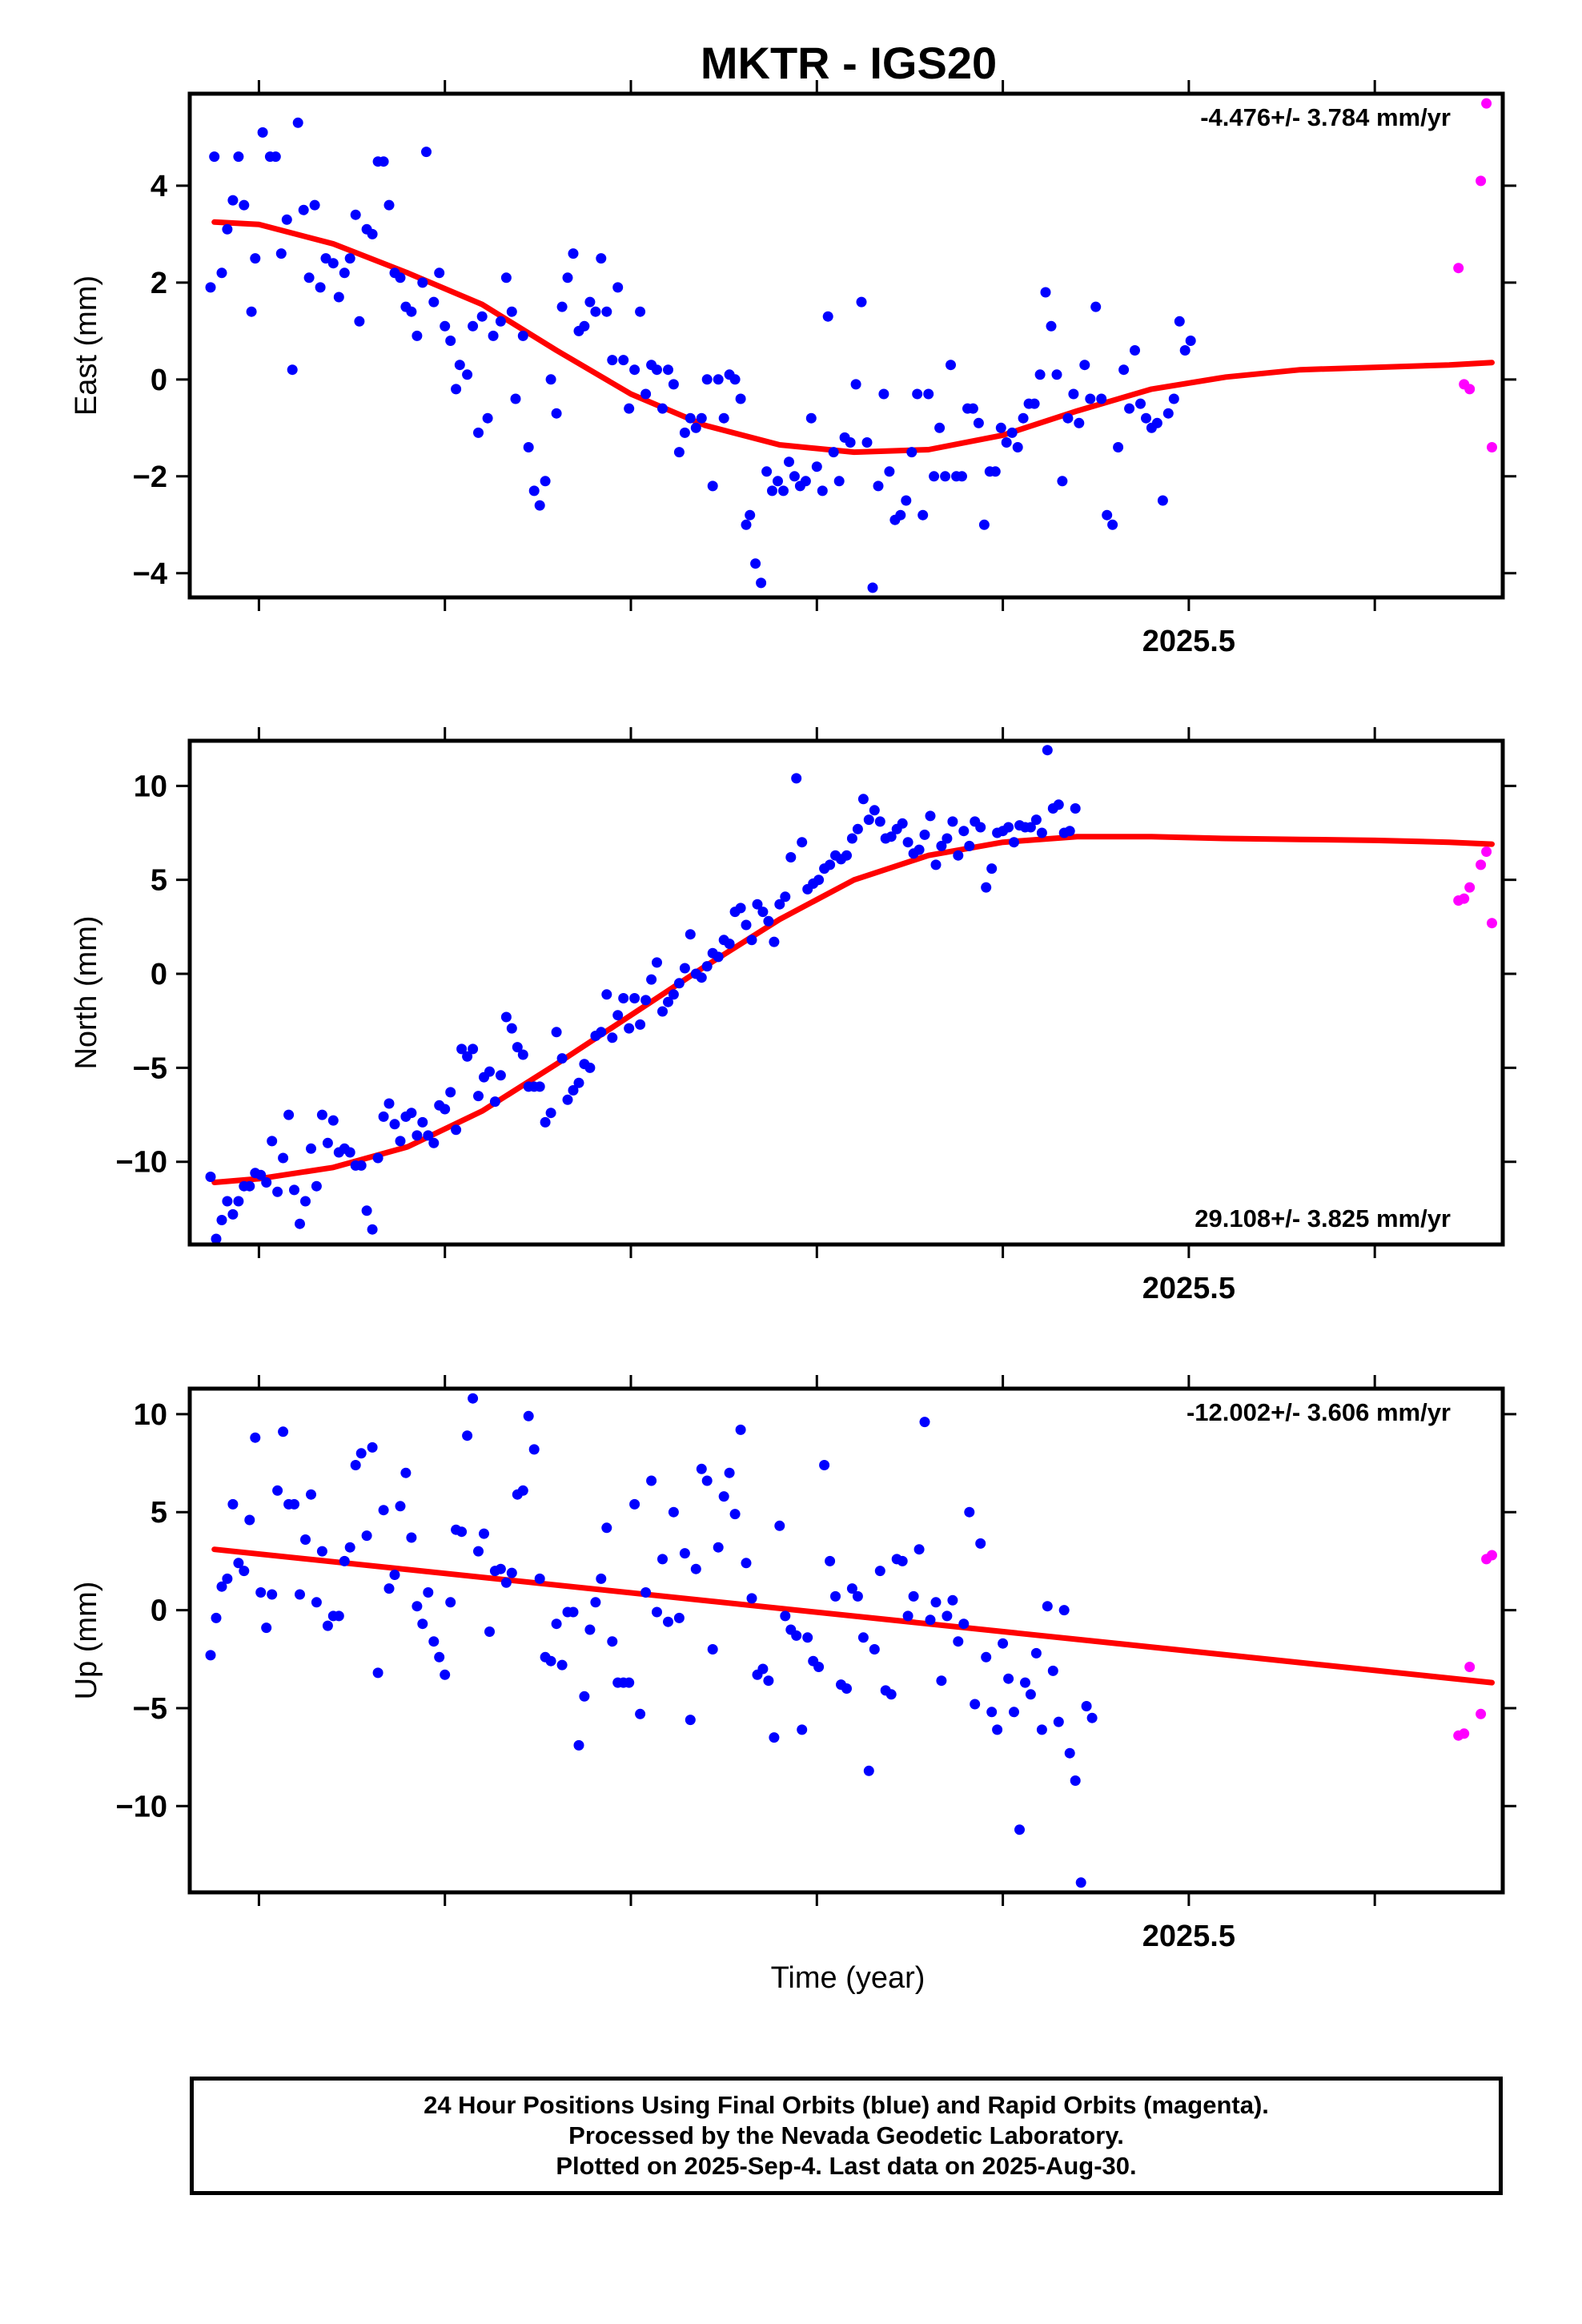 This screenshot has width=1582, height=2324. Describe the element at coordinates (151, 1415) in the screenshot. I see `y-tick-label: 10` at that location.